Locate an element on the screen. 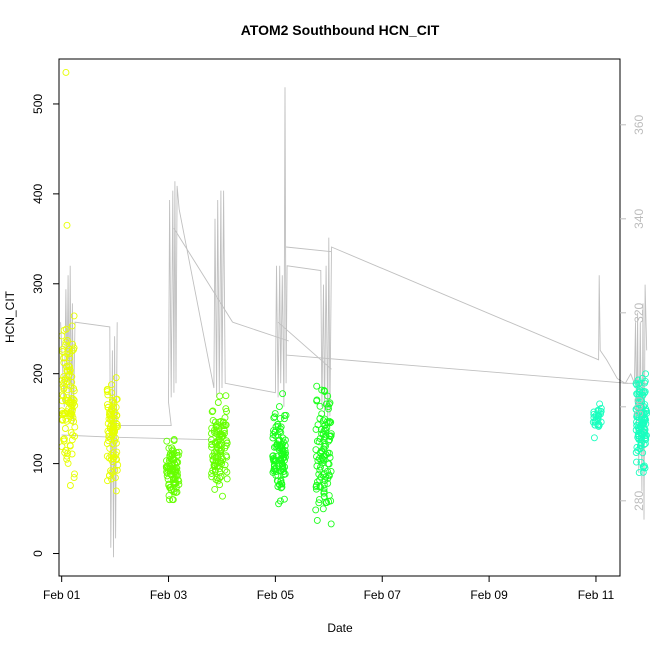 This screenshot has width=650, height=650. y2-tick-label-2: 320 is located at coordinates (639, 312).